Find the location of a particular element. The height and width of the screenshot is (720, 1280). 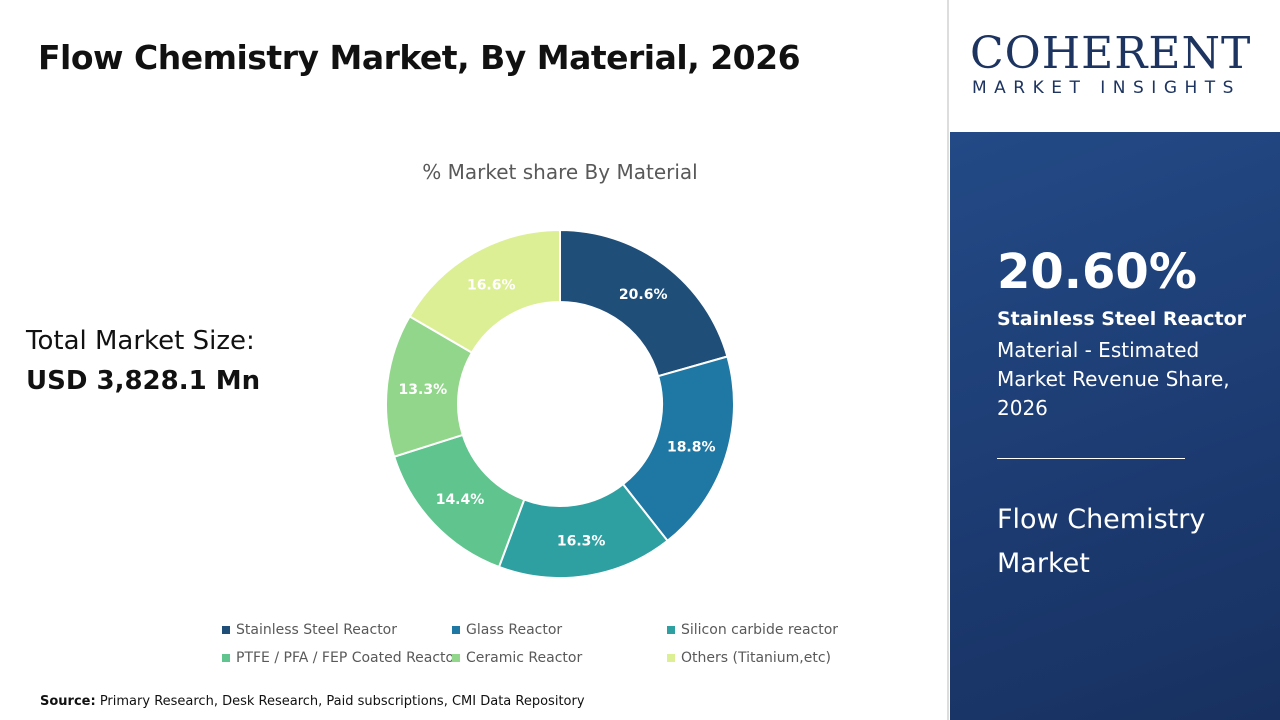

logo: COHERENT MARKET INSIGHTS is located at coordinates (1115, 65).